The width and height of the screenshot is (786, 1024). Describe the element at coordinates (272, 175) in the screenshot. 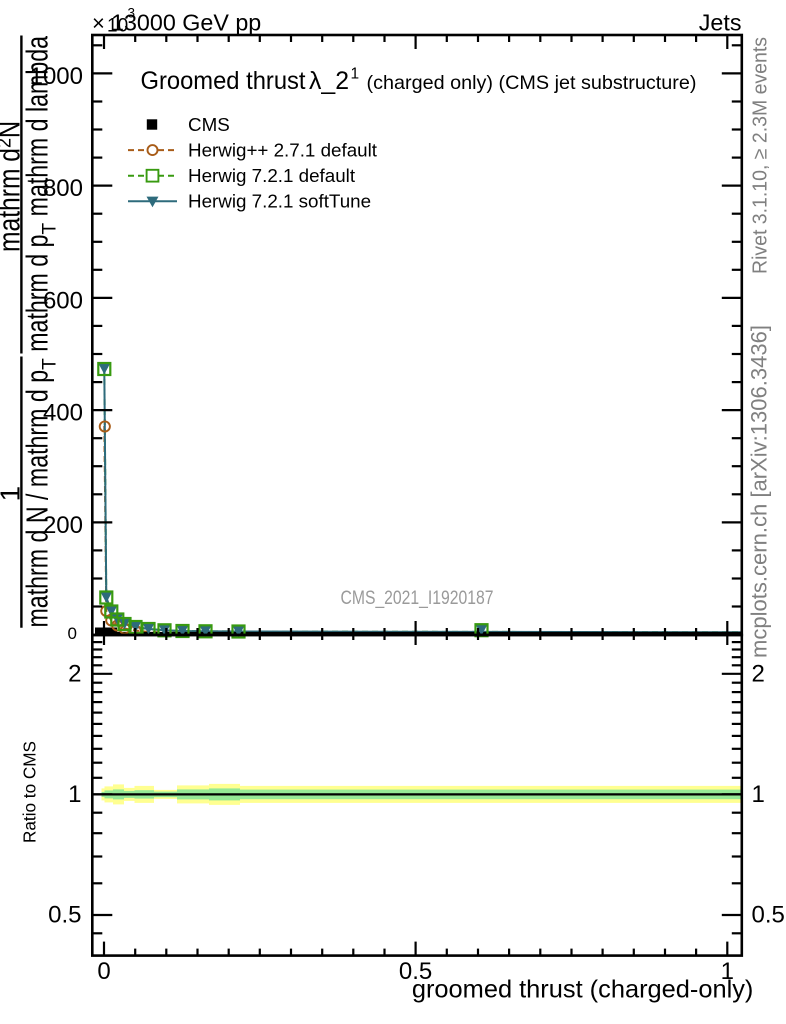

I see `svg-text: Herwig 7.2.1 default` at that location.